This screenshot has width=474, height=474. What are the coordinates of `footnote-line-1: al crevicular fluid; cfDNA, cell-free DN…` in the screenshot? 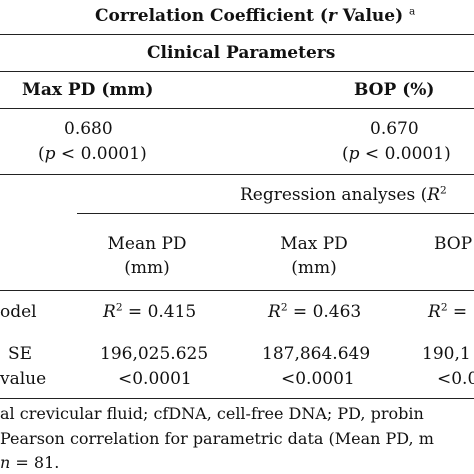 It's located at (212, 413).